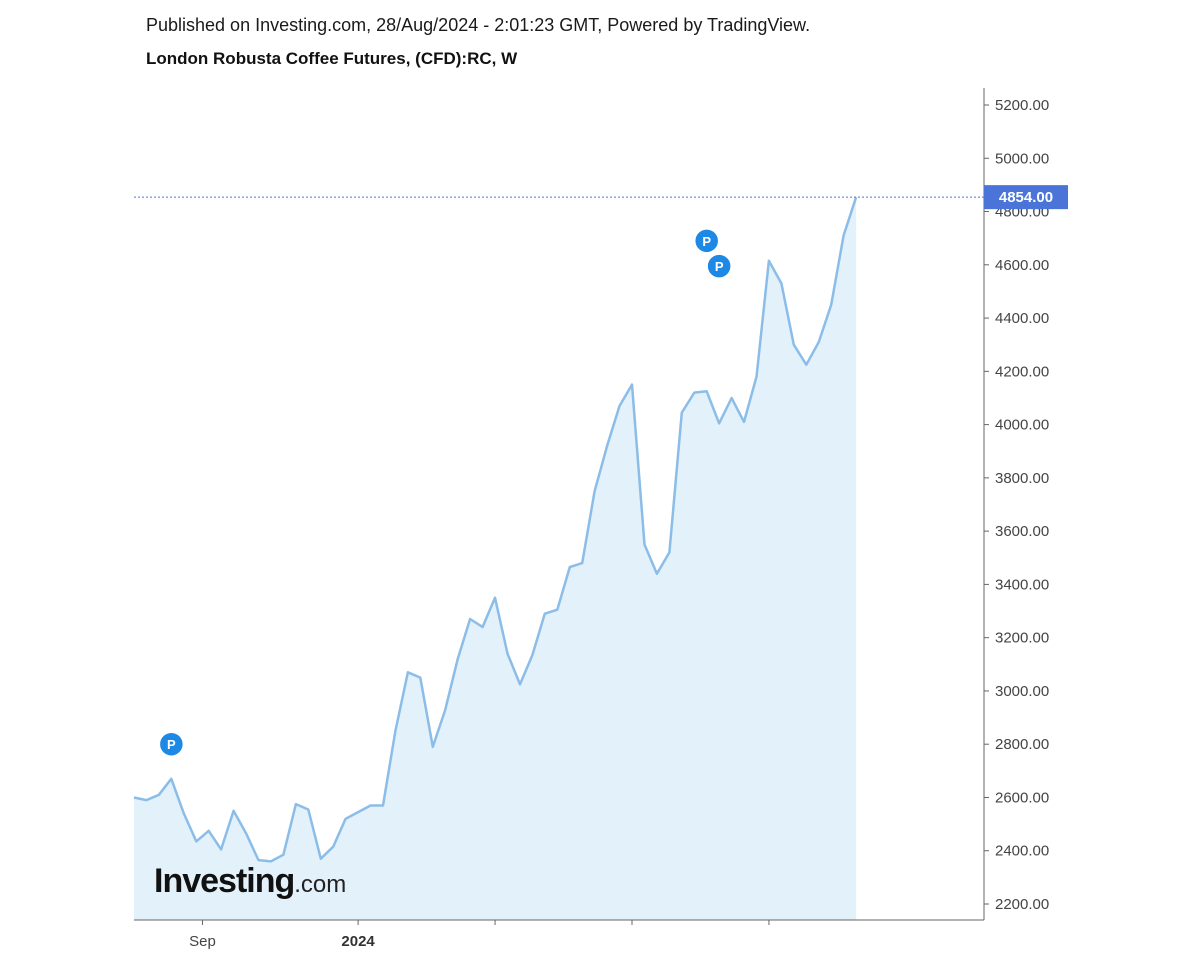 Image resolution: width=1200 pixels, height=960 pixels. Describe the element at coordinates (202, 941) in the screenshot. I see `x-tick-label: Sep` at that location.